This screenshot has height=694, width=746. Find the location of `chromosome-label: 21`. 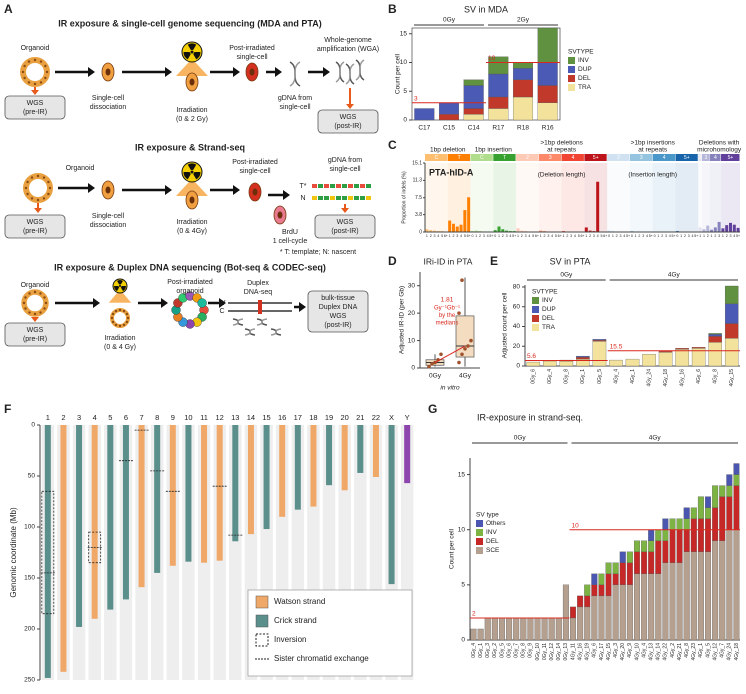

chromosome-label: 21 is located at coordinates (360, 417).